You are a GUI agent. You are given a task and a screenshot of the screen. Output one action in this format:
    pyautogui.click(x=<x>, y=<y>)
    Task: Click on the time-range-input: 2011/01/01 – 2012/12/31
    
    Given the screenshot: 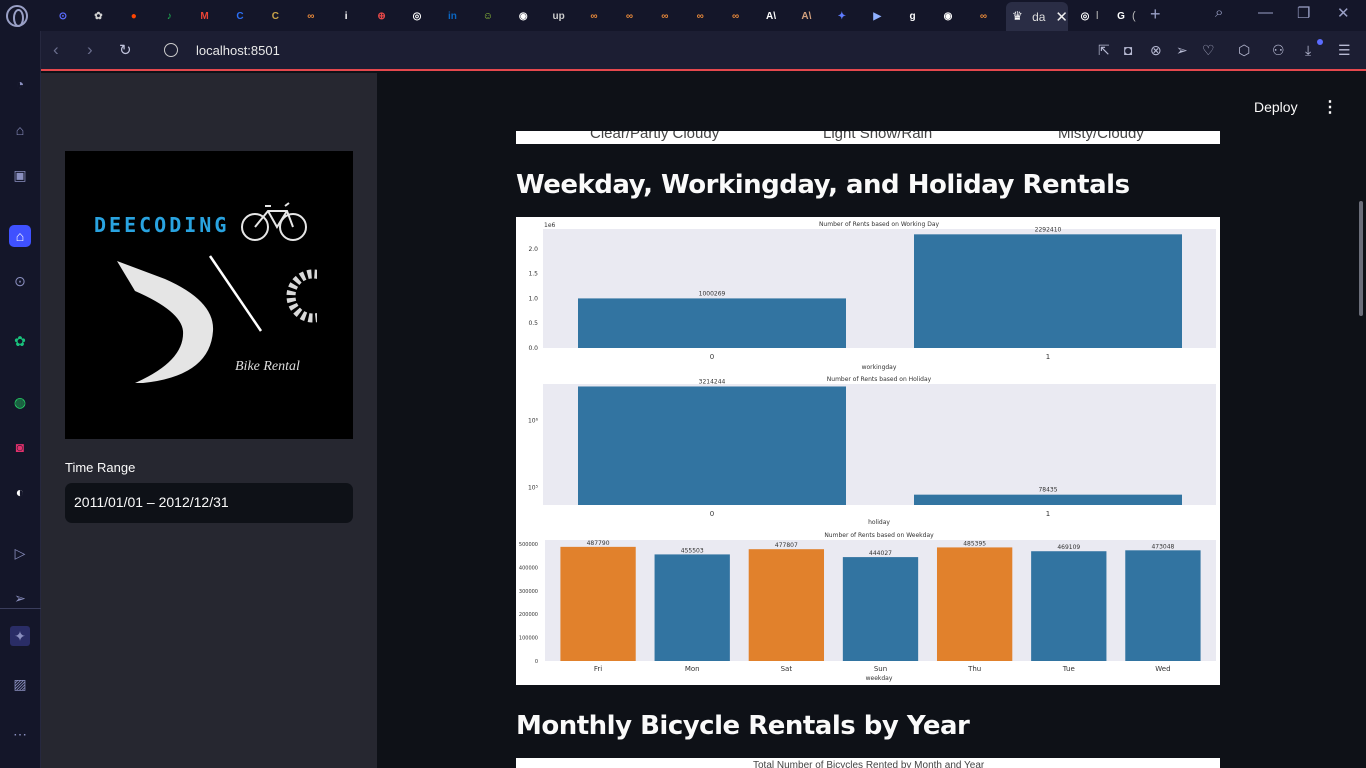 What is the action you would take?
    pyautogui.click(x=209, y=503)
    